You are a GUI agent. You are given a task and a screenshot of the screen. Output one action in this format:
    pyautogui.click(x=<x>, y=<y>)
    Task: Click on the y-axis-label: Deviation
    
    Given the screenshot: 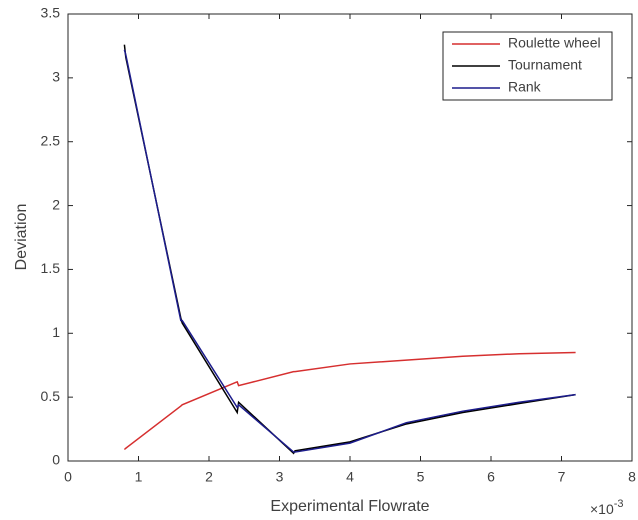 What is the action you would take?
    pyautogui.click(x=21, y=237)
    